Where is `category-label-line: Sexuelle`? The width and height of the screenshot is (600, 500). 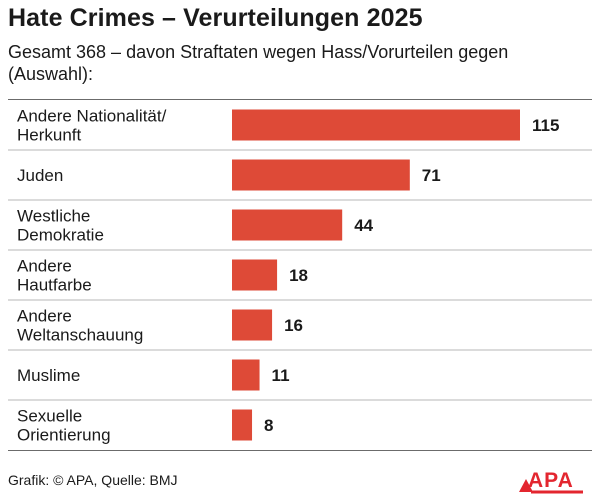
category-label-line: Sexuelle is located at coordinates (49, 416).